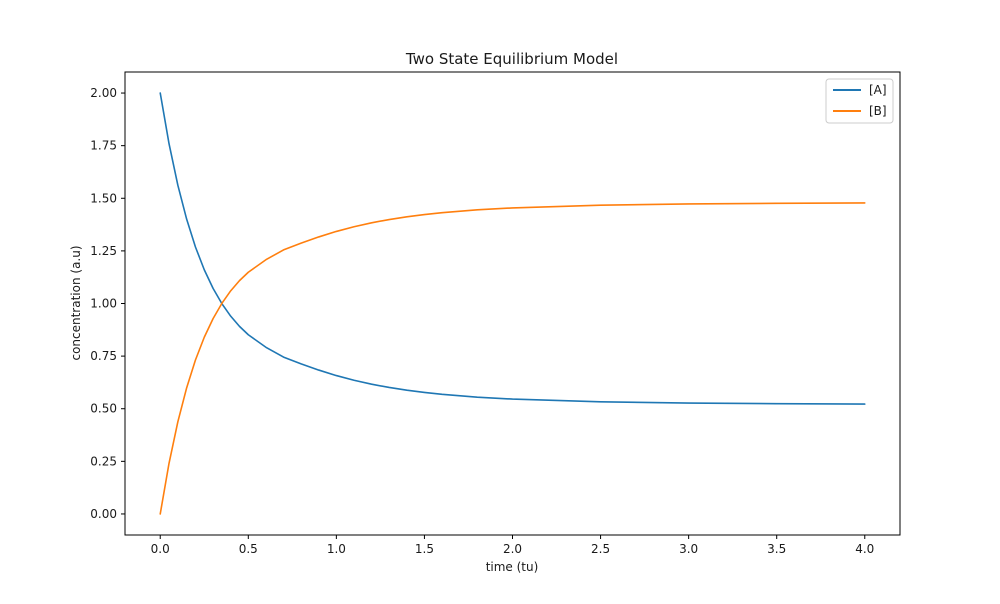  What do you see at coordinates (103, 461) in the screenshot?
I see `y-tick-label: 0.25` at bounding box center [103, 461].